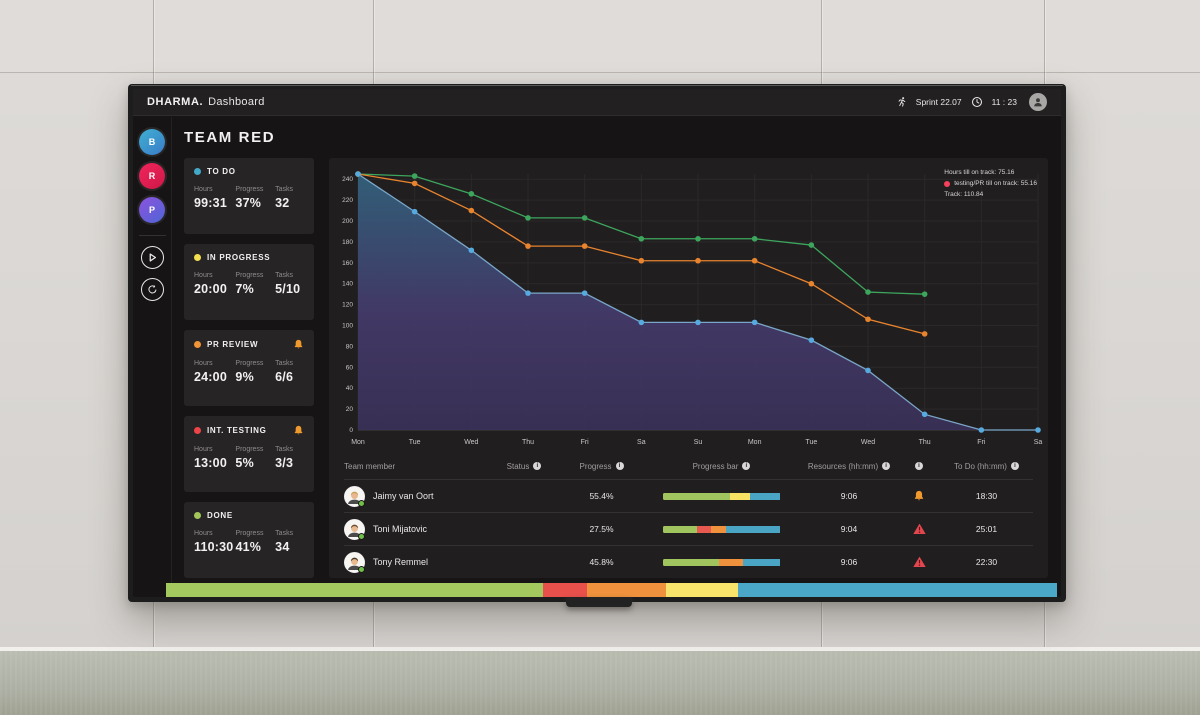 Image resolution: width=1200 pixels, height=715 pixels. Describe the element at coordinates (249, 171) in the screenshot. I see `card-header: TO DO` at that location.